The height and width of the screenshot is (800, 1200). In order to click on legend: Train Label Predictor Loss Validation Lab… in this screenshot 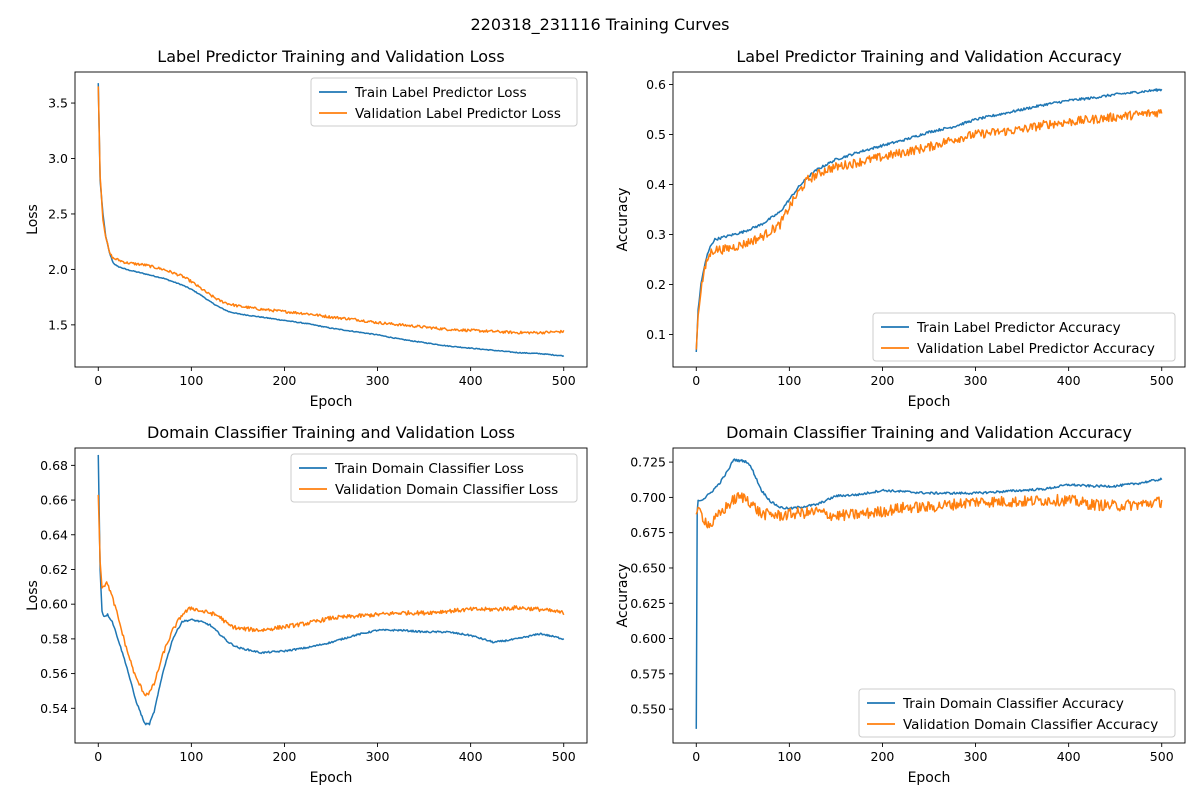, I will do `click(444, 102)`.